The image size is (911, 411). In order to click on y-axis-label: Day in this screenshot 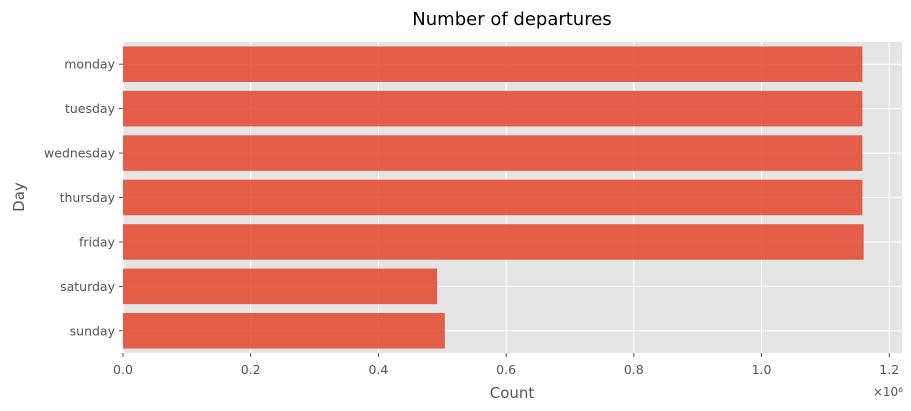, I will do `click(19, 197)`.